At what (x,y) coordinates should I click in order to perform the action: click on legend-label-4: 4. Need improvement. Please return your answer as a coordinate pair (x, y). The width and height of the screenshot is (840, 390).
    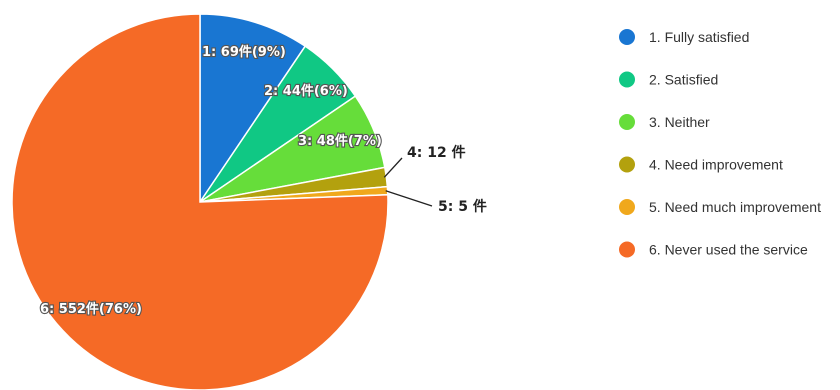
    Looking at the image, I should click on (716, 165).